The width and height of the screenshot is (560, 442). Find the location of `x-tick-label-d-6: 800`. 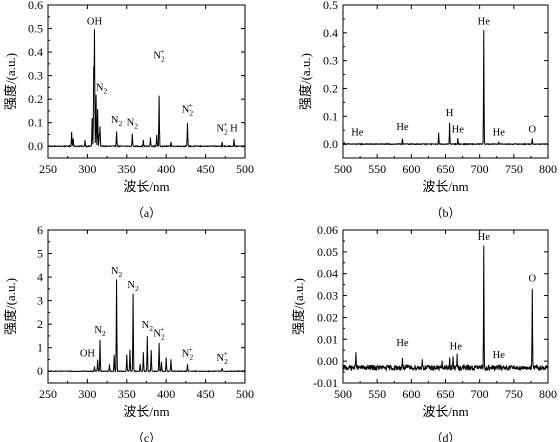

x-tick-label-d-6: 800 is located at coordinates (548, 394).